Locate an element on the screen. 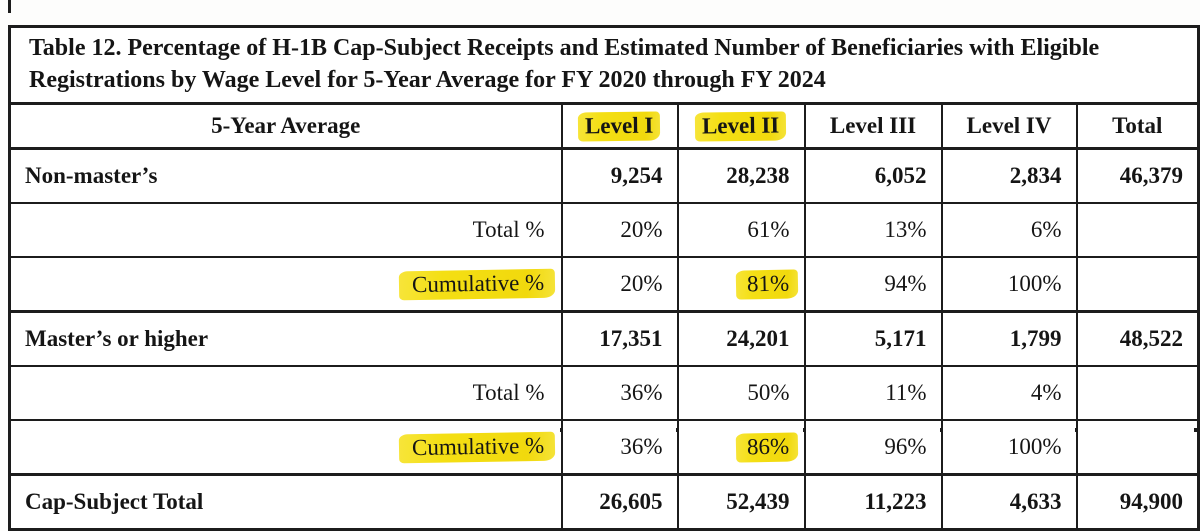  cell-level-1: 26,605 is located at coordinates (619, 502).